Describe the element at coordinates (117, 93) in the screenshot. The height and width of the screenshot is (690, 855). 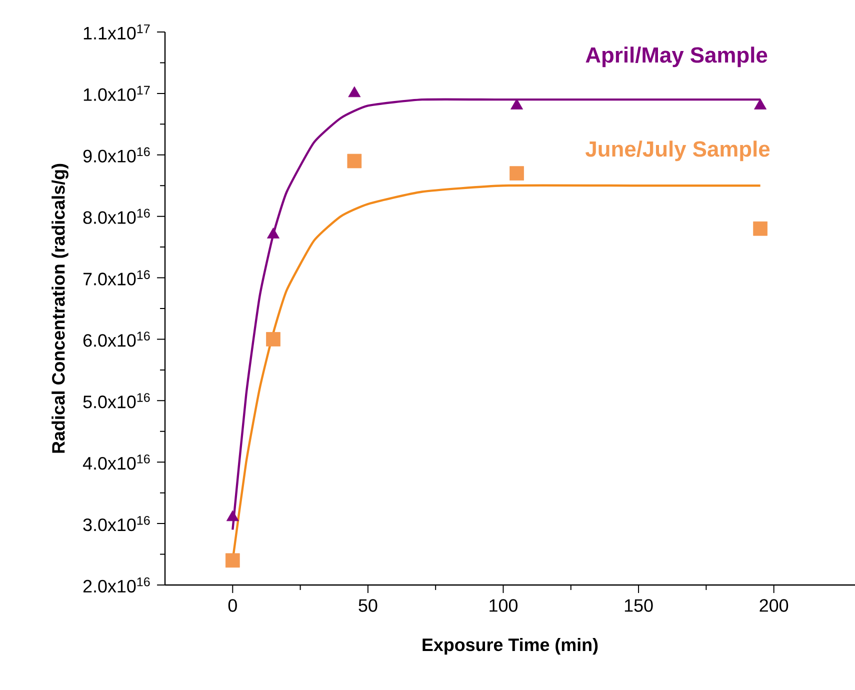
I see `y-tick-label: 1.0x10$^{17}$` at that location.